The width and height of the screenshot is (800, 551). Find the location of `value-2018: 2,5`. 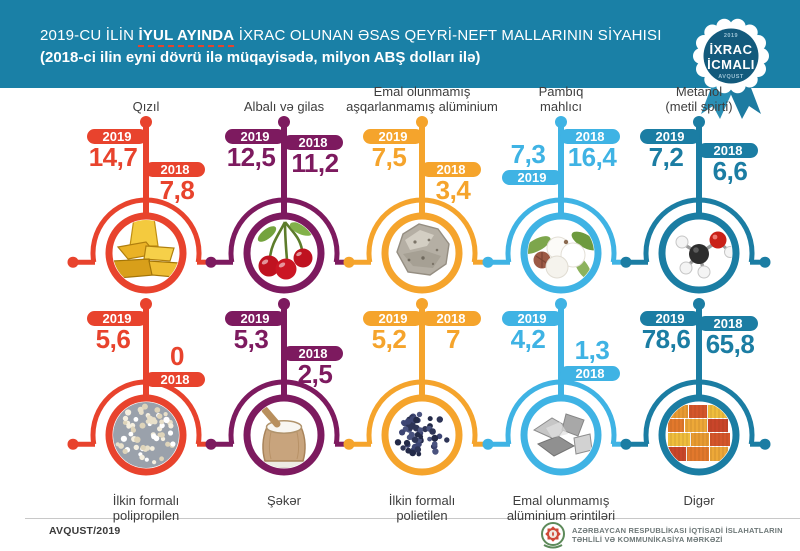

value-2018: 2,5 is located at coordinates (315, 374).